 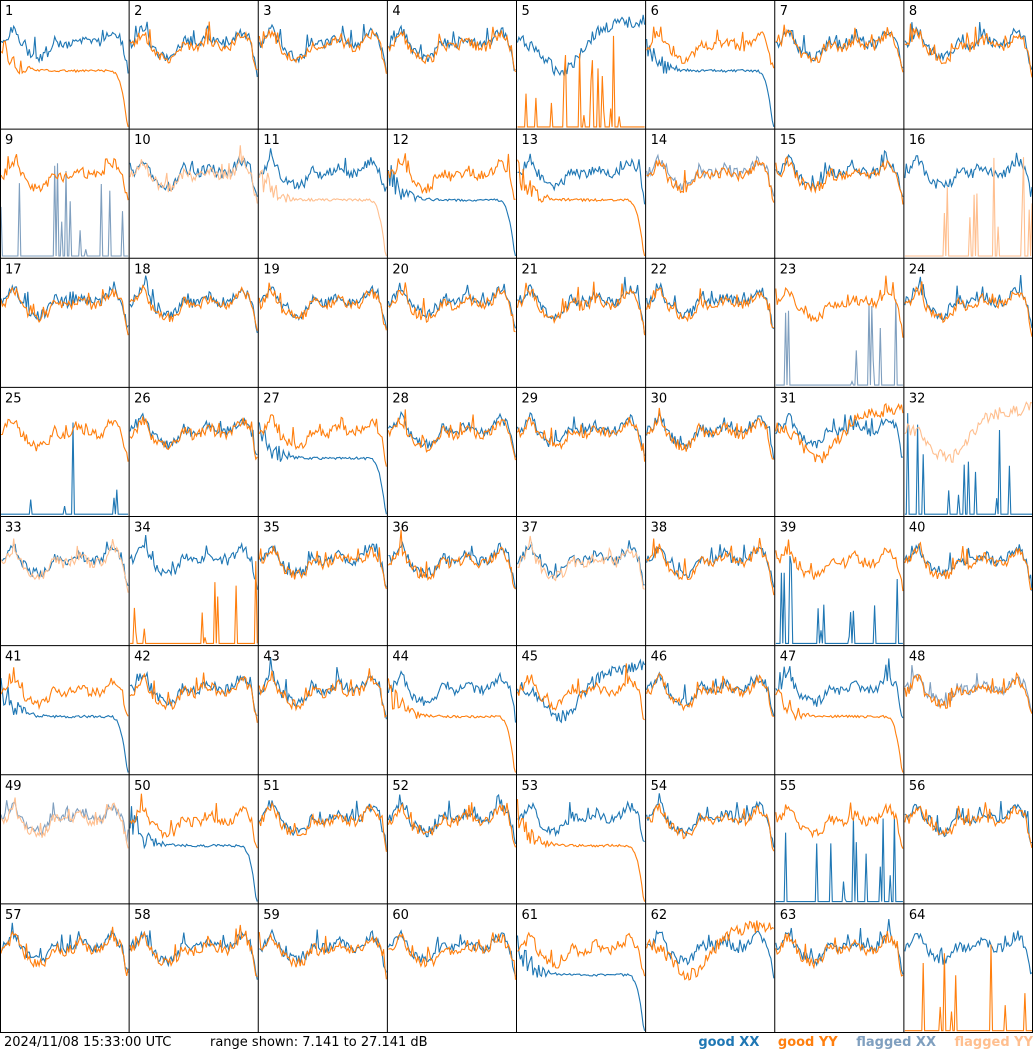 What do you see at coordinates (322, 39) in the screenshot?
I see `panel-3: 3` at bounding box center [322, 39].